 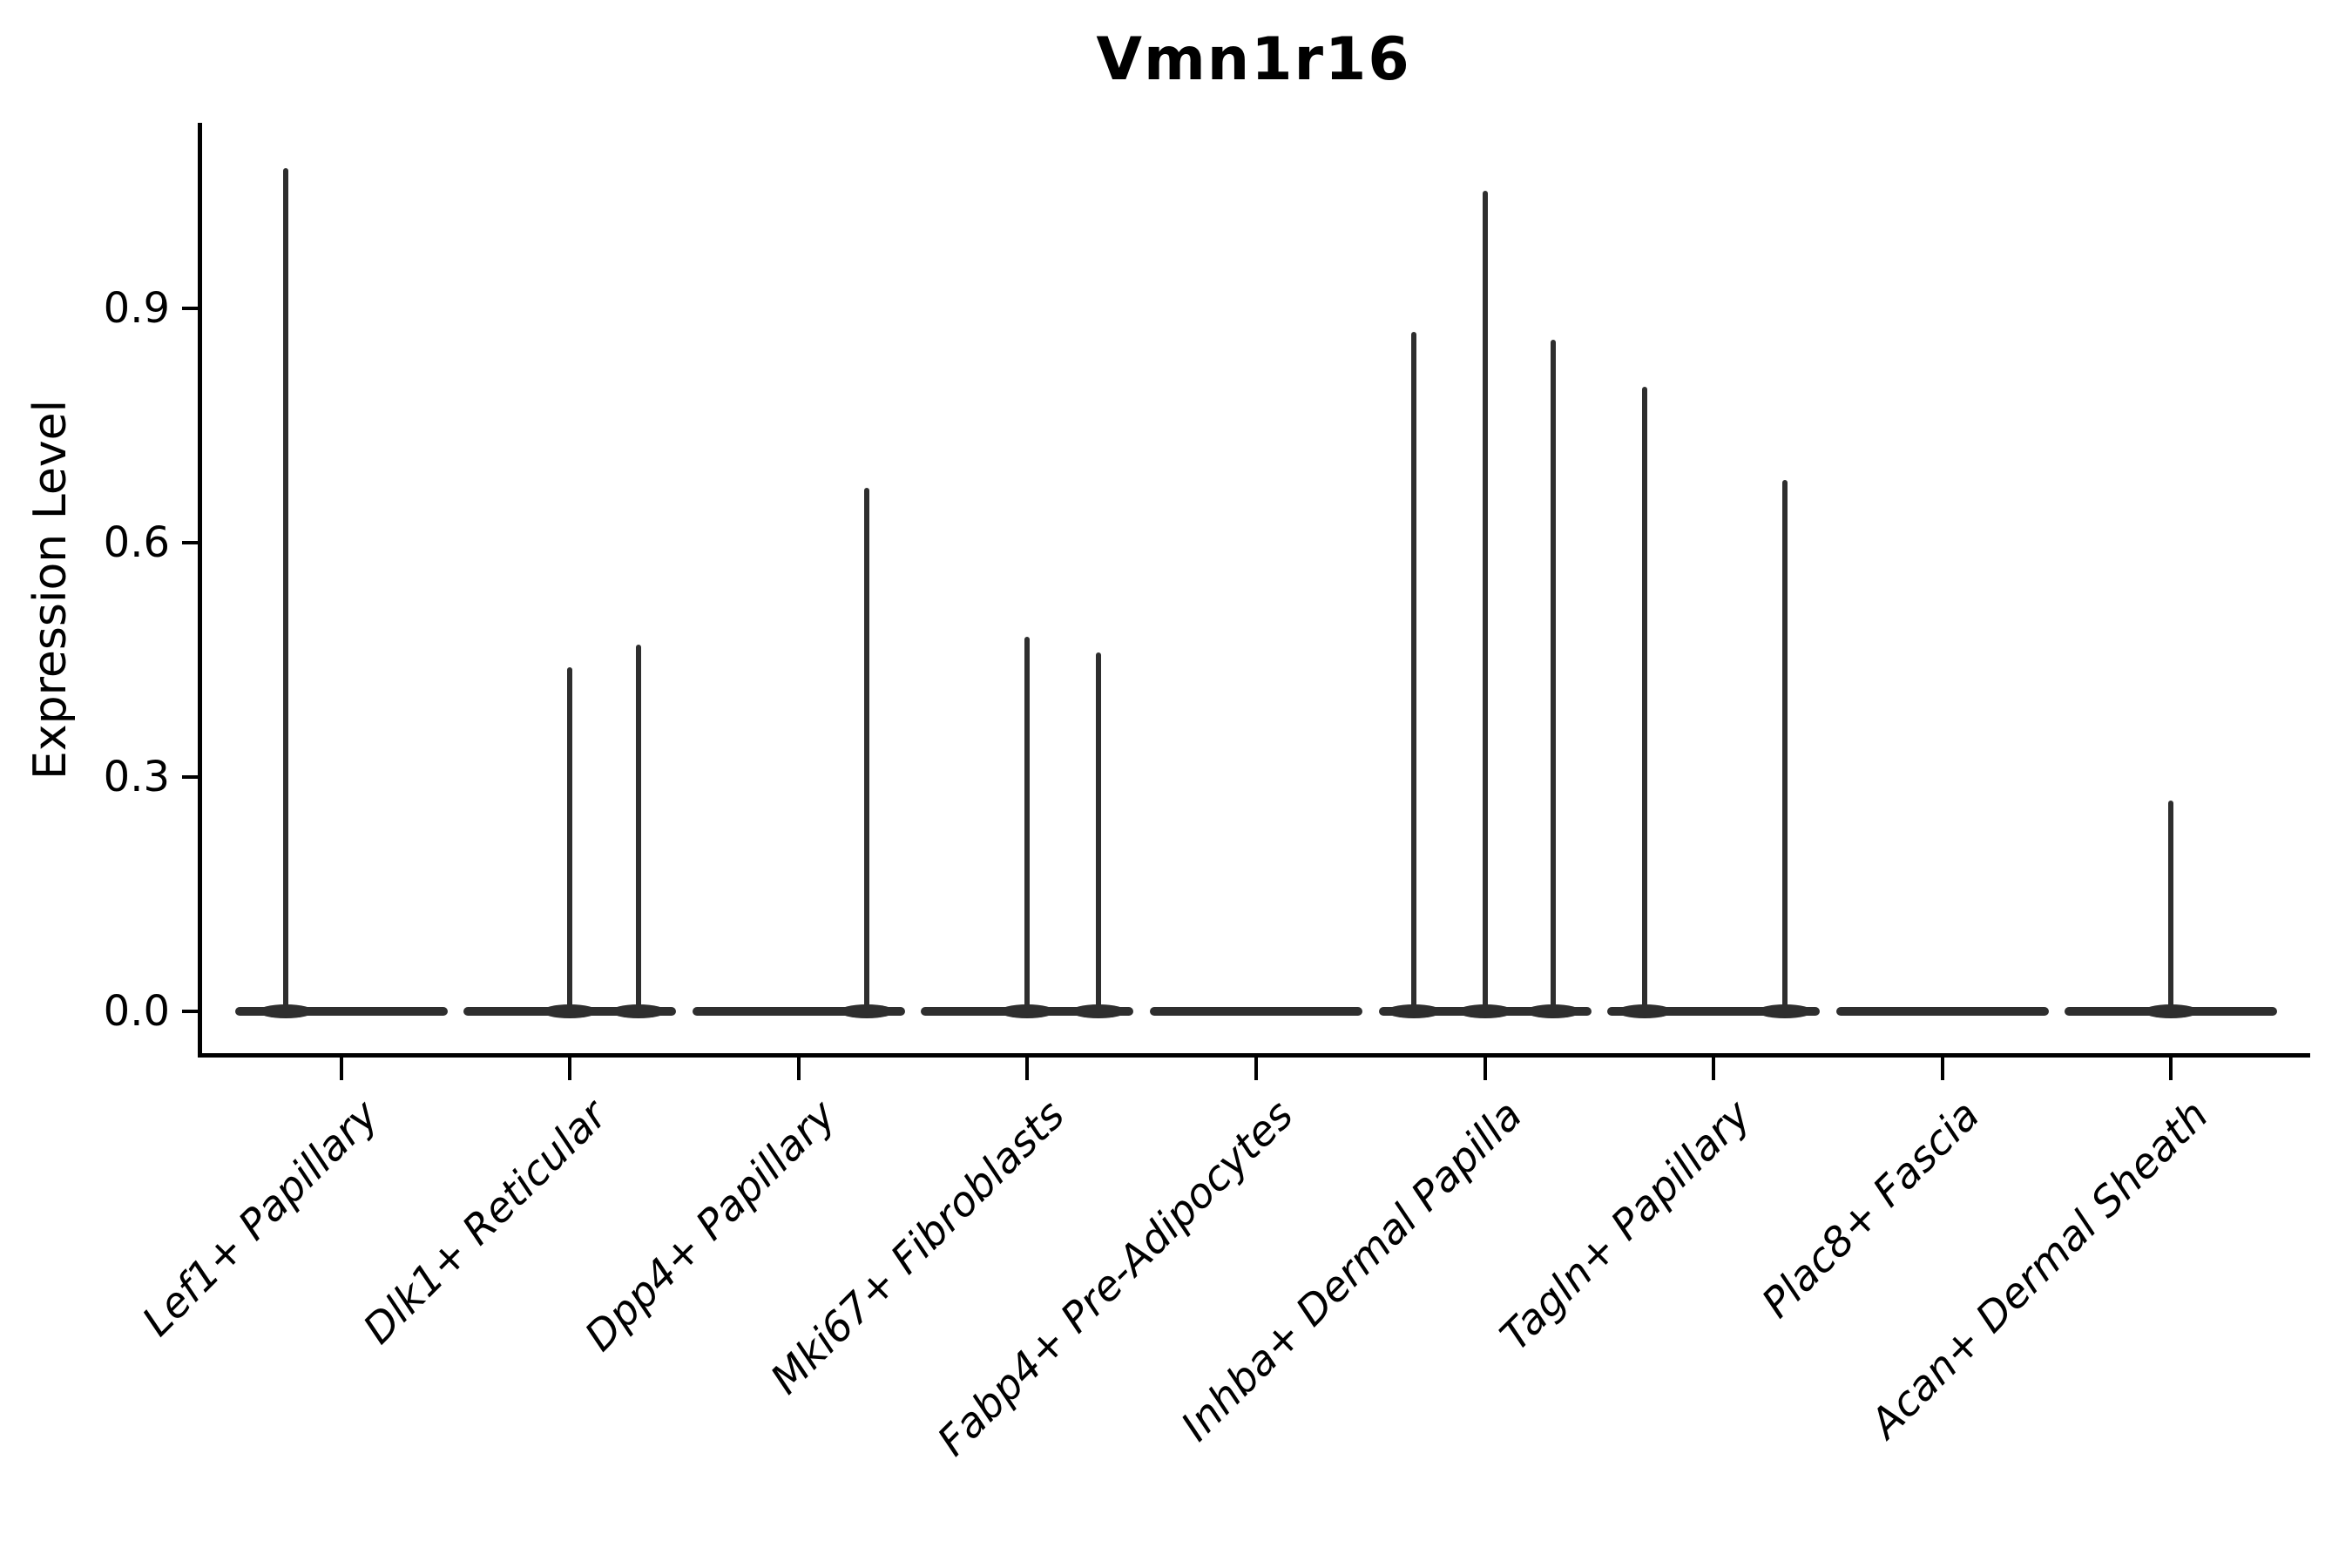 I want to click on y-axis-line, so click(x=199, y=590).